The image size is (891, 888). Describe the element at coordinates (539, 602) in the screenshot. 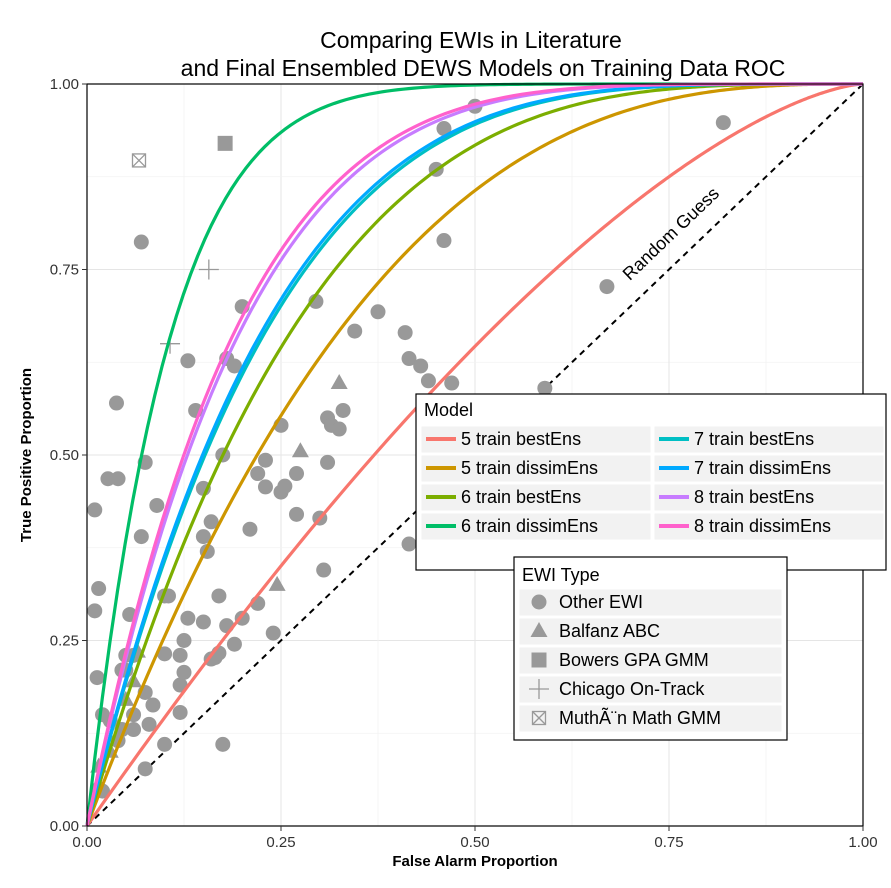

I see `other-ewi-legend-icon` at that location.